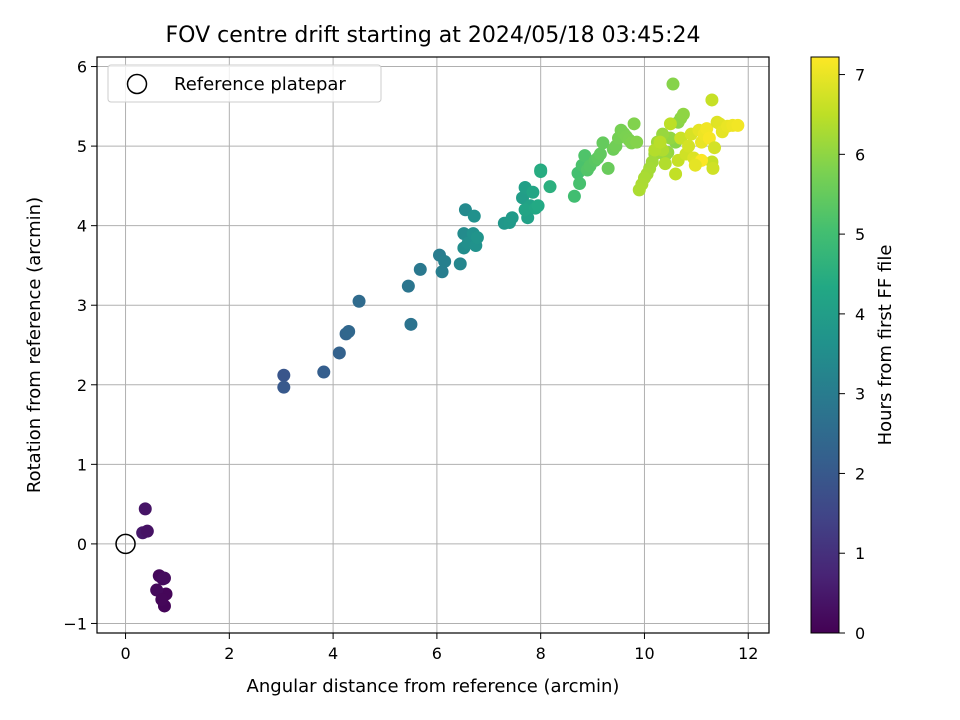  I want to click on x-tick-label: 8, so click(541, 653).